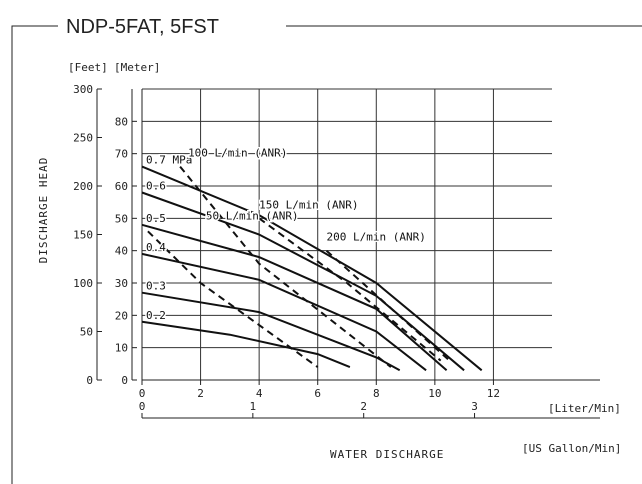 Image resolution: width=642 pixels, height=484 pixels. I want to click on feet-tick-label-50: 50, so click(86, 332).